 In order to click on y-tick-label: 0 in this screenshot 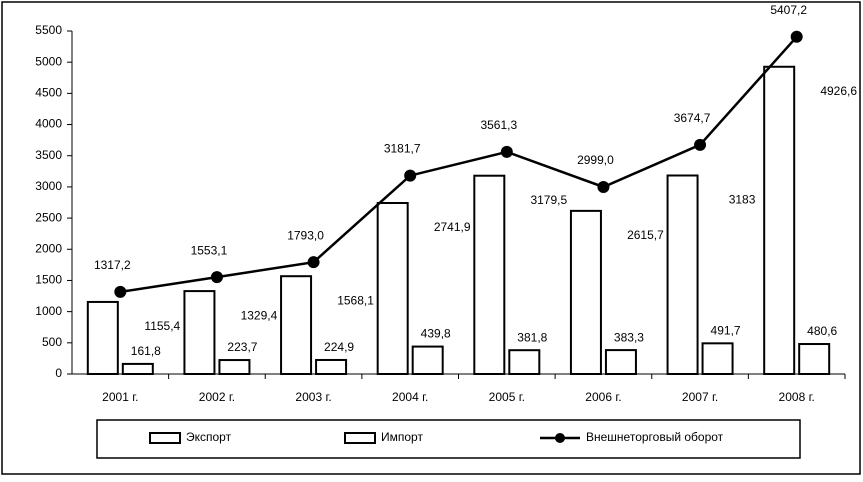, I will do `click(58, 373)`.